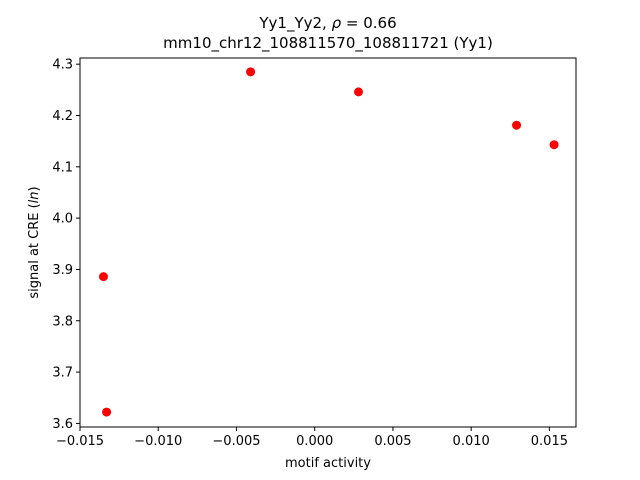  What do you see at coordinates (34, 197) in the screenshot?
I see `y-axis-label-italic: ln` at bounding box center [34, 197].